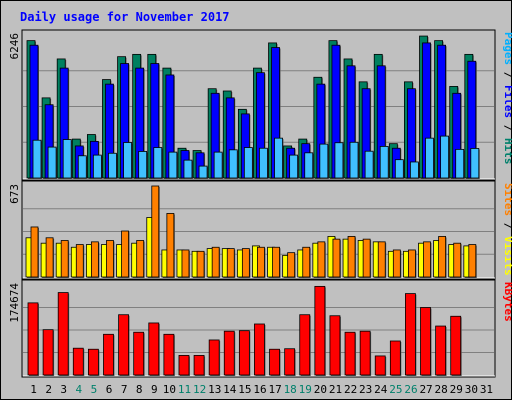 The image size is (512, 401). Describe the element at coordinates (507, 256) in the screenshot. I see `legend-entry-sites-visits-2: Visits` at that location.